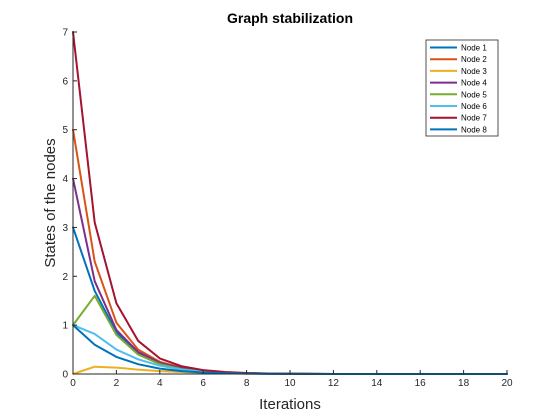  Describe the element at coordinates (507, 383) in the screenshot. I see `x-tick-label: 20` at that location.